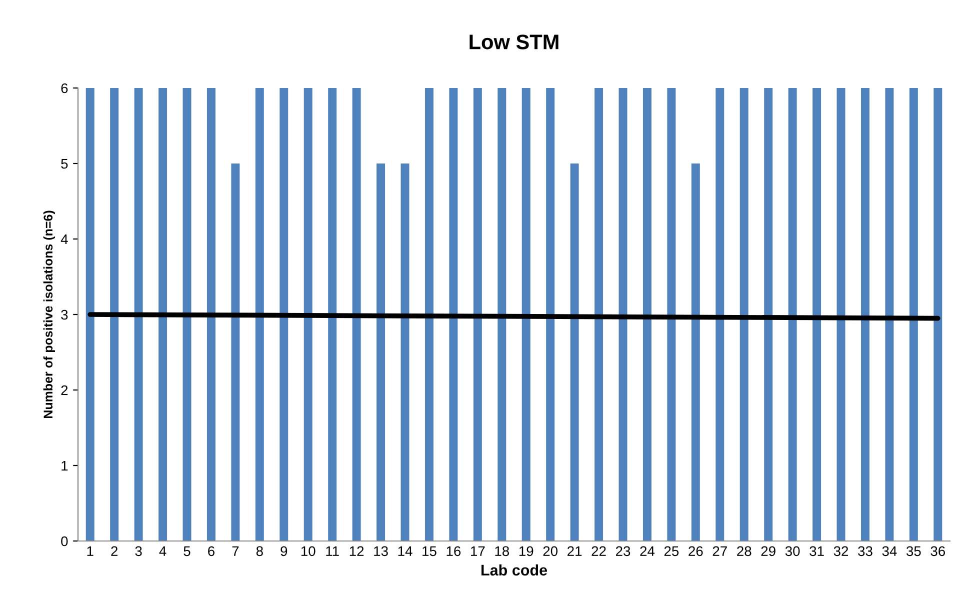  I want to click on x-tick-label: 6, so click(211, 551).